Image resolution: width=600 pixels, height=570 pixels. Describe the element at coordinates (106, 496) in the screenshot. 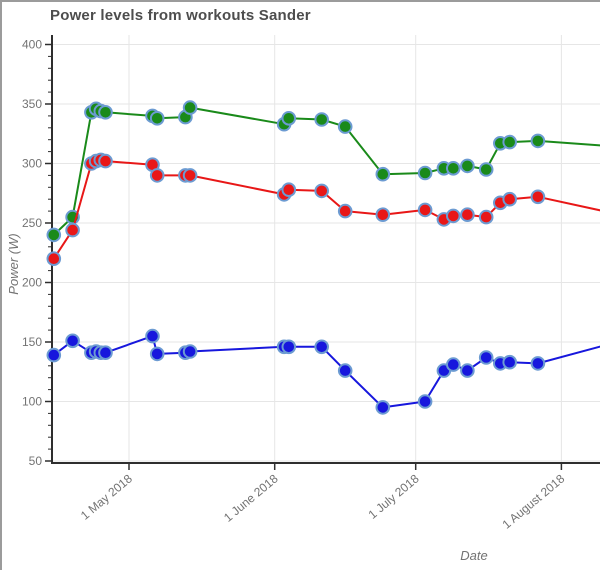

I see `x-tick-label: 1 May 2018` at that location.